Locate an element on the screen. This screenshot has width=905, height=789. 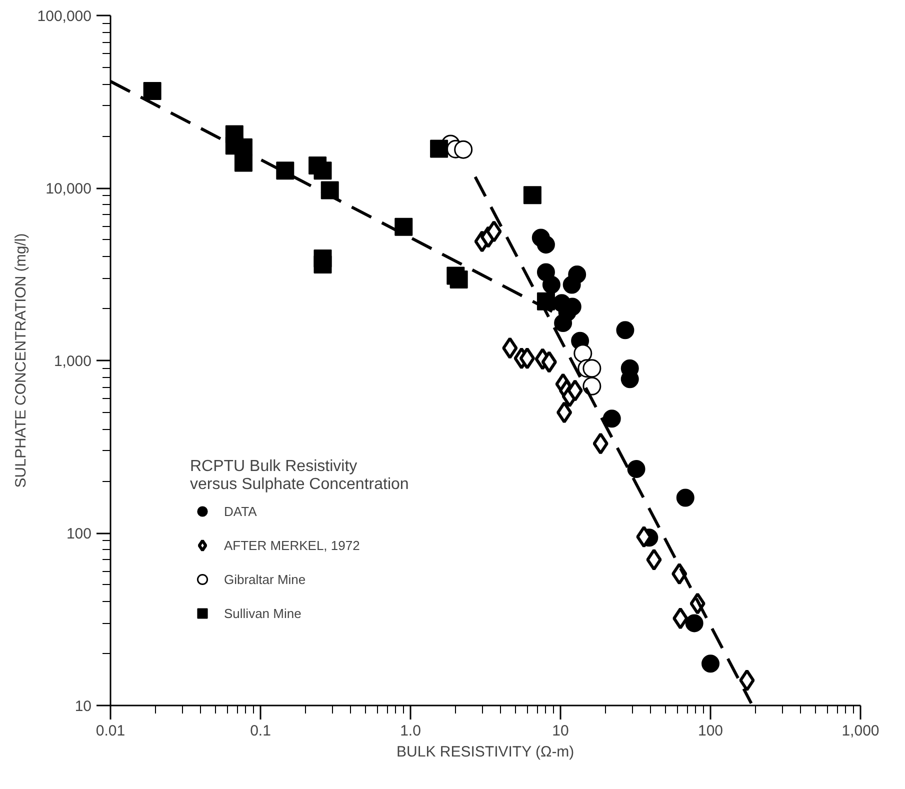
y-tick-label: 10 is located at coordinates (83, 706).